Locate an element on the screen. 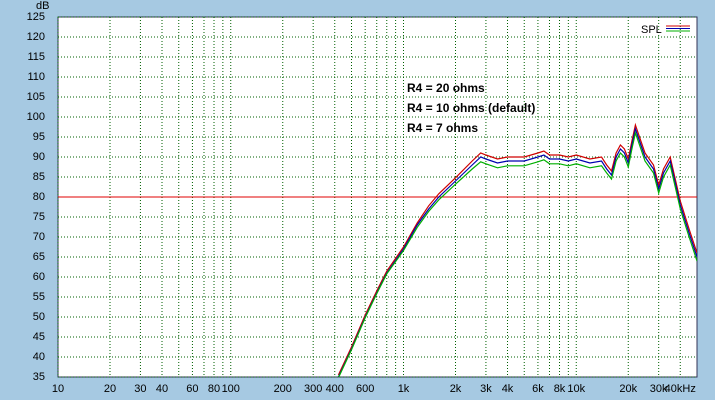 The image size is (715, 400). y-tick-label: 55 is located at coordinates (39, 297).